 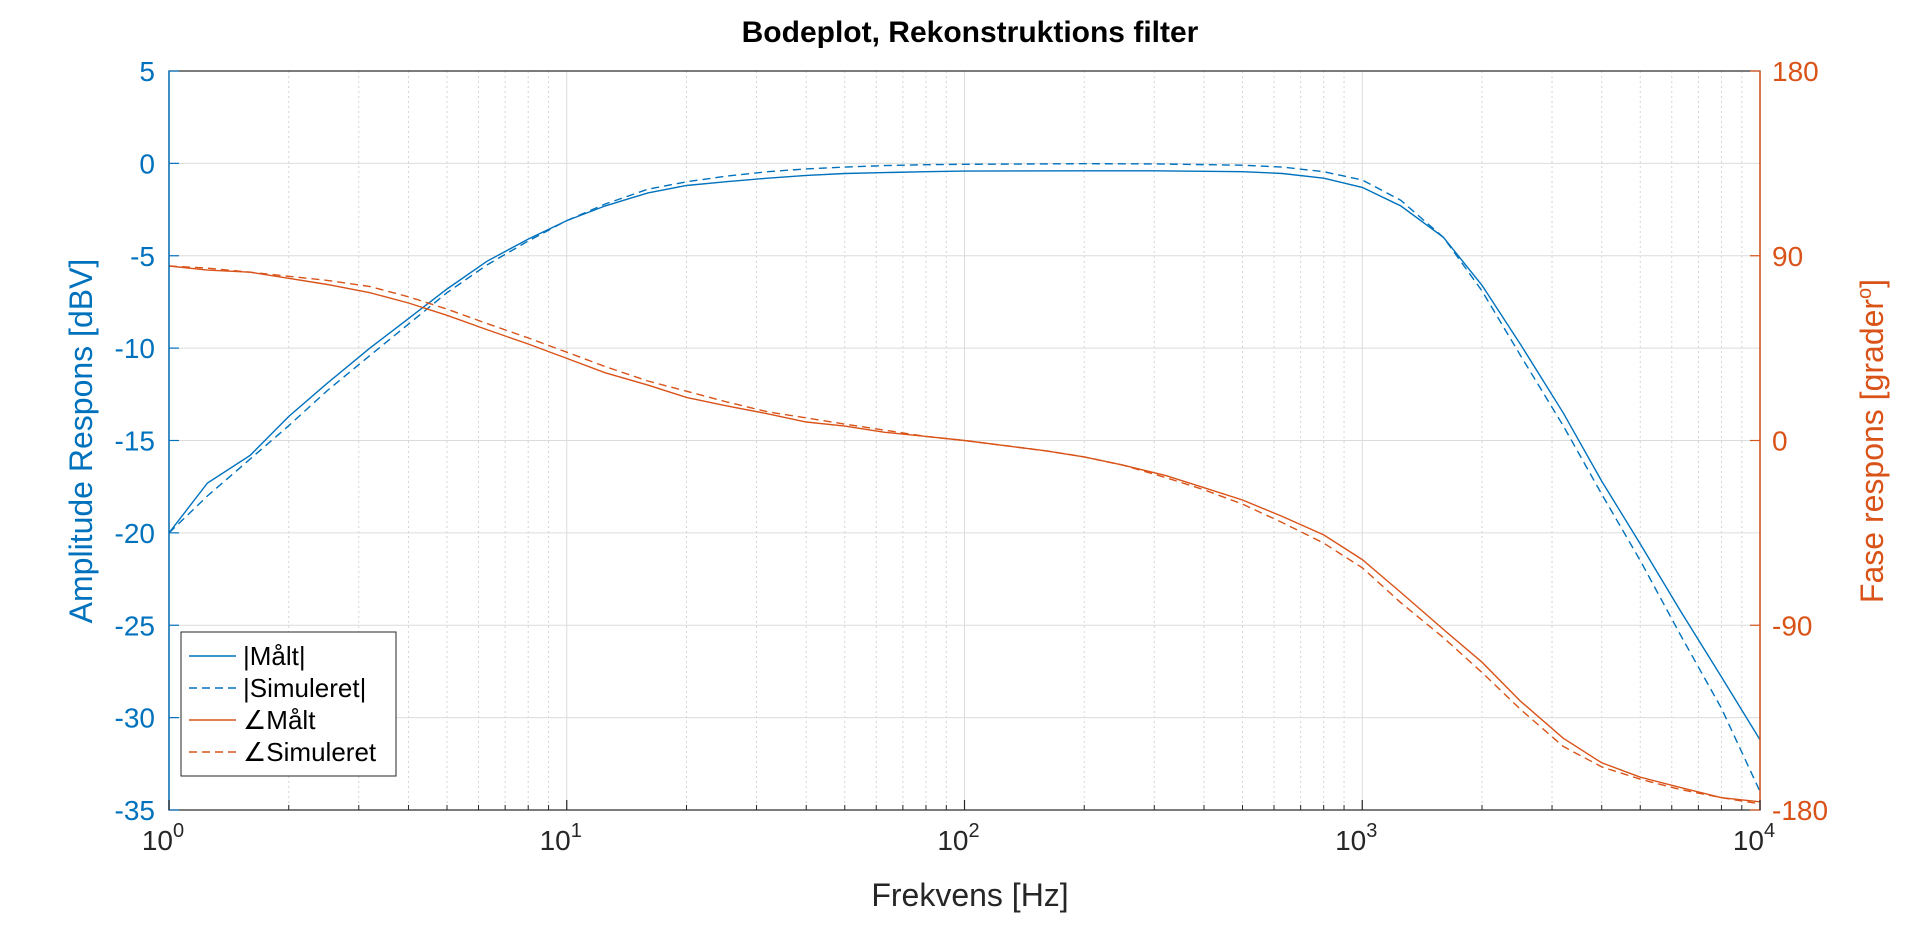 I want to click on right-axis-label-main: Fase respons [grader, so click(x=1872, y=451).